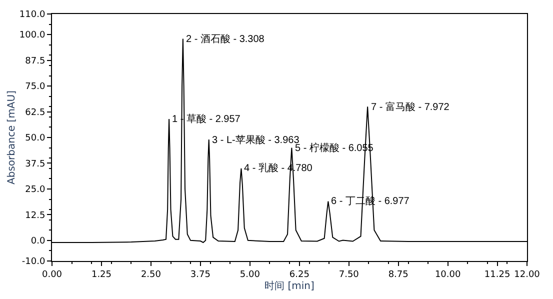 The image size is (553, 299). Describe the element at coordinates (35, 61) in the screenshot. I see `y-tick-label: 87.5` at that location.